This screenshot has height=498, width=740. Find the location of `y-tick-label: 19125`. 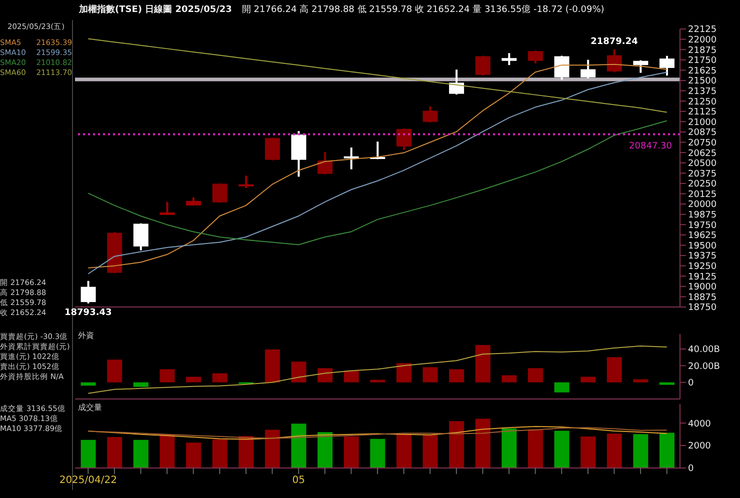

y-tick-label: 19125 is located at coordinates (702, 277).